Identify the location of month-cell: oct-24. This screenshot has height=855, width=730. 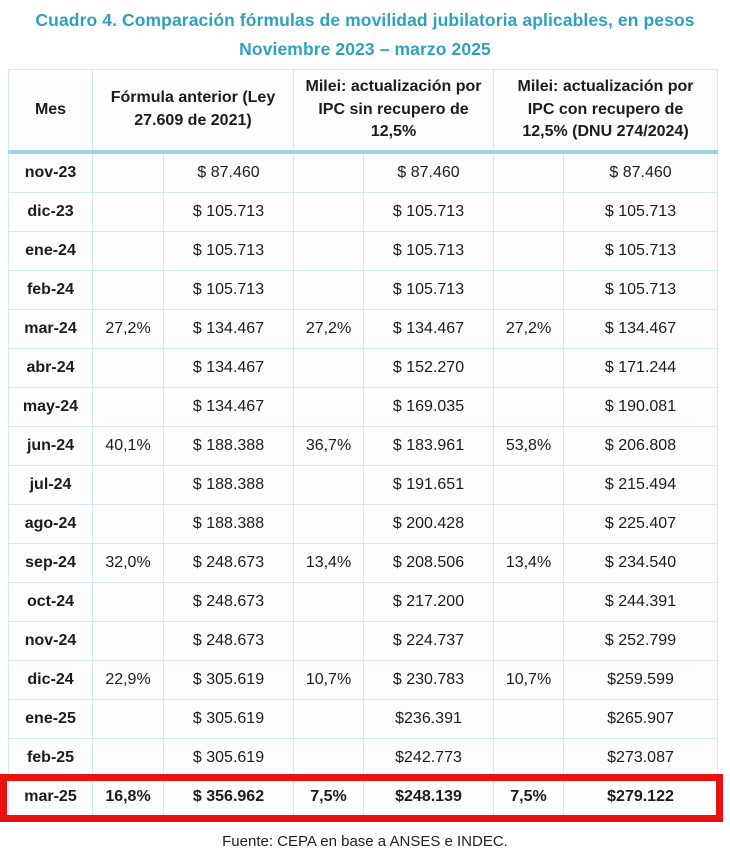
(50, 602).